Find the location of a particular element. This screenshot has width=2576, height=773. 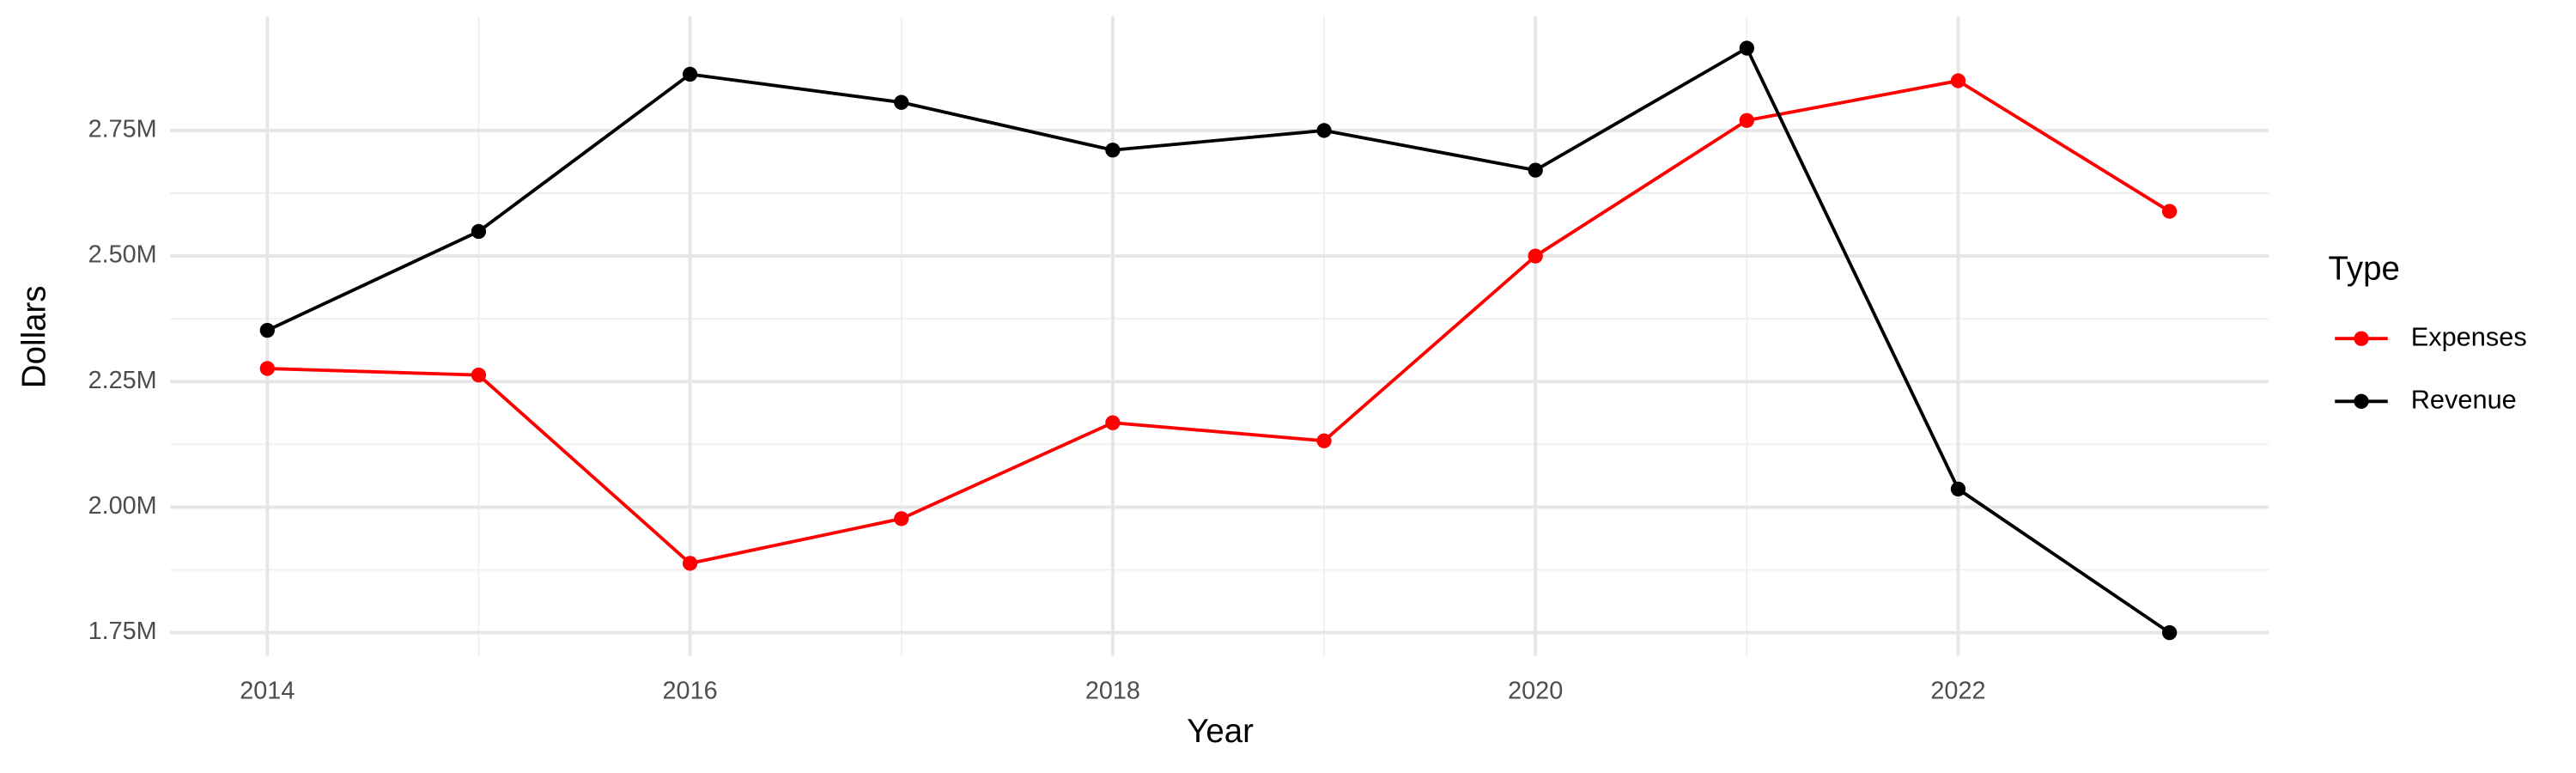

y-tick-label: 2.50M is located at coordinates (123, 255).